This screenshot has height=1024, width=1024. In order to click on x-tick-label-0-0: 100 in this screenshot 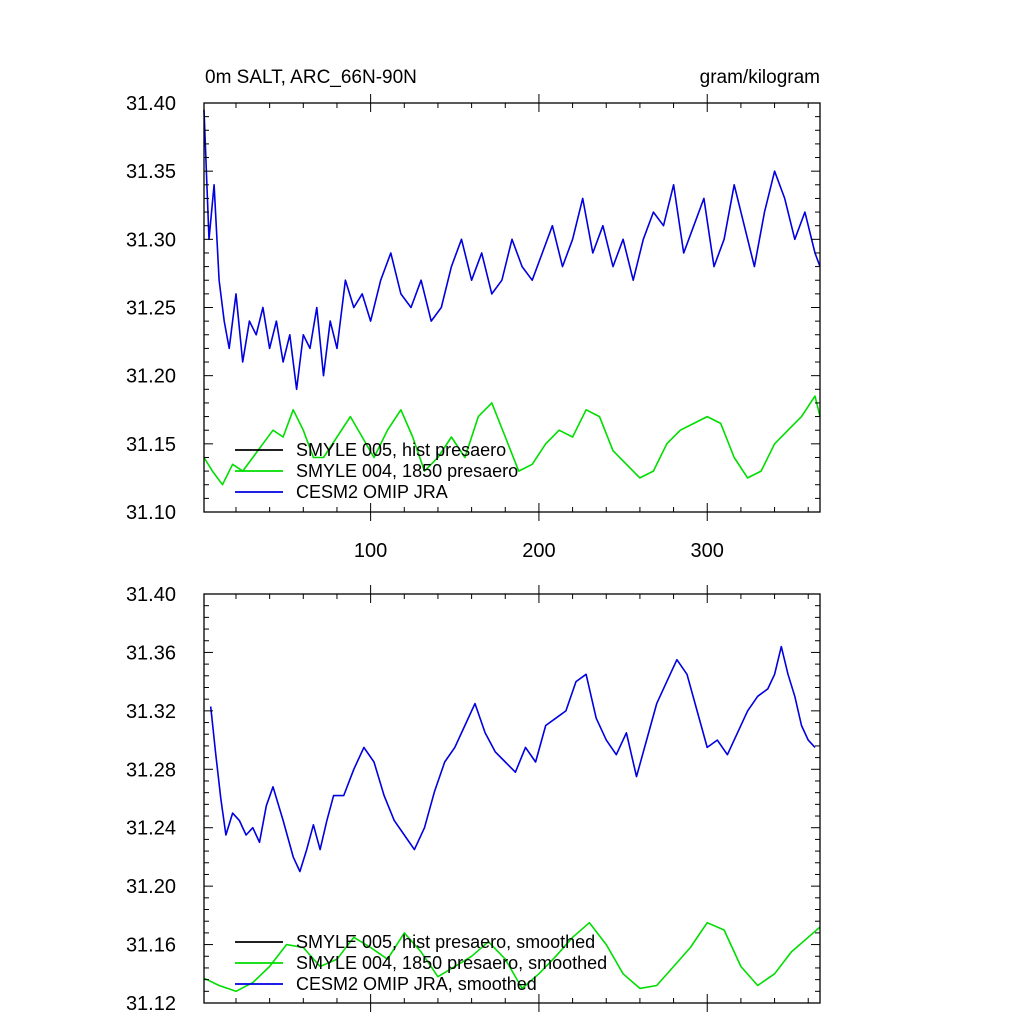, I will do `click(370, 551)`.